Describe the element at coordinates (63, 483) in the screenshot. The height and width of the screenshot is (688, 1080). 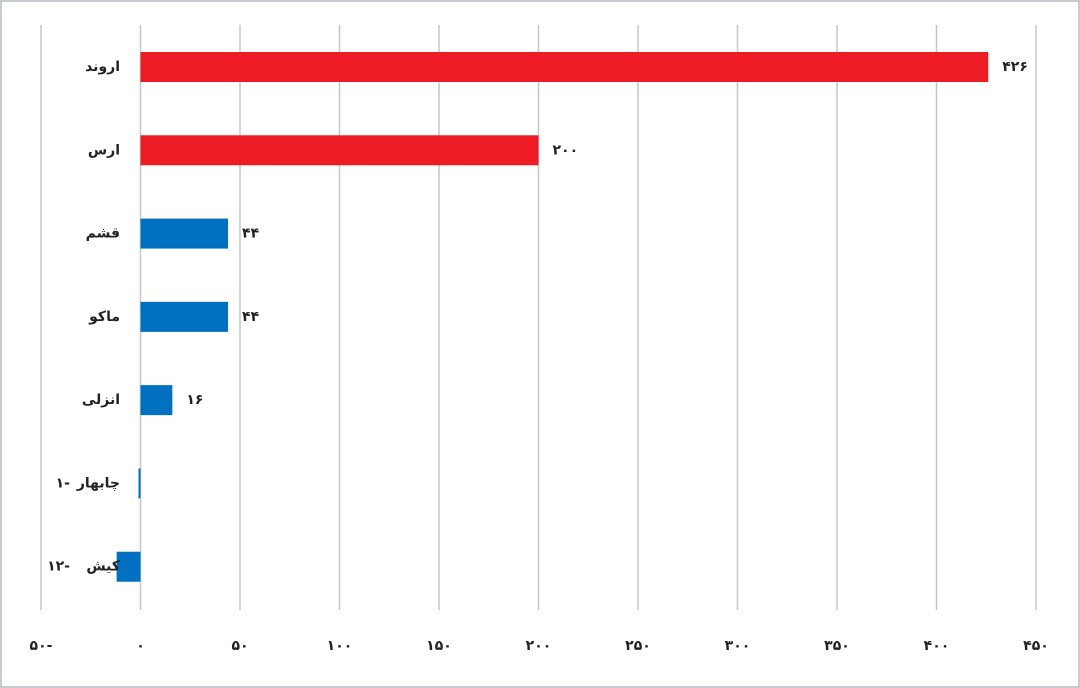
I see `value-label: ۱-` at that location.